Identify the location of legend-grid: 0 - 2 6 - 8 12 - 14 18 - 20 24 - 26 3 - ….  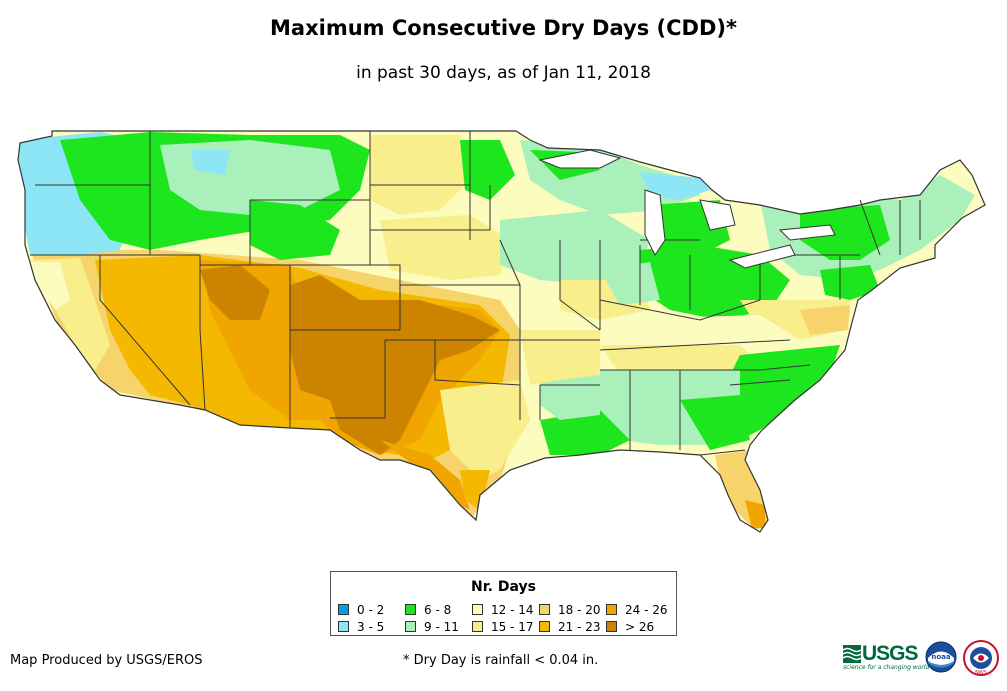
(505, 618).